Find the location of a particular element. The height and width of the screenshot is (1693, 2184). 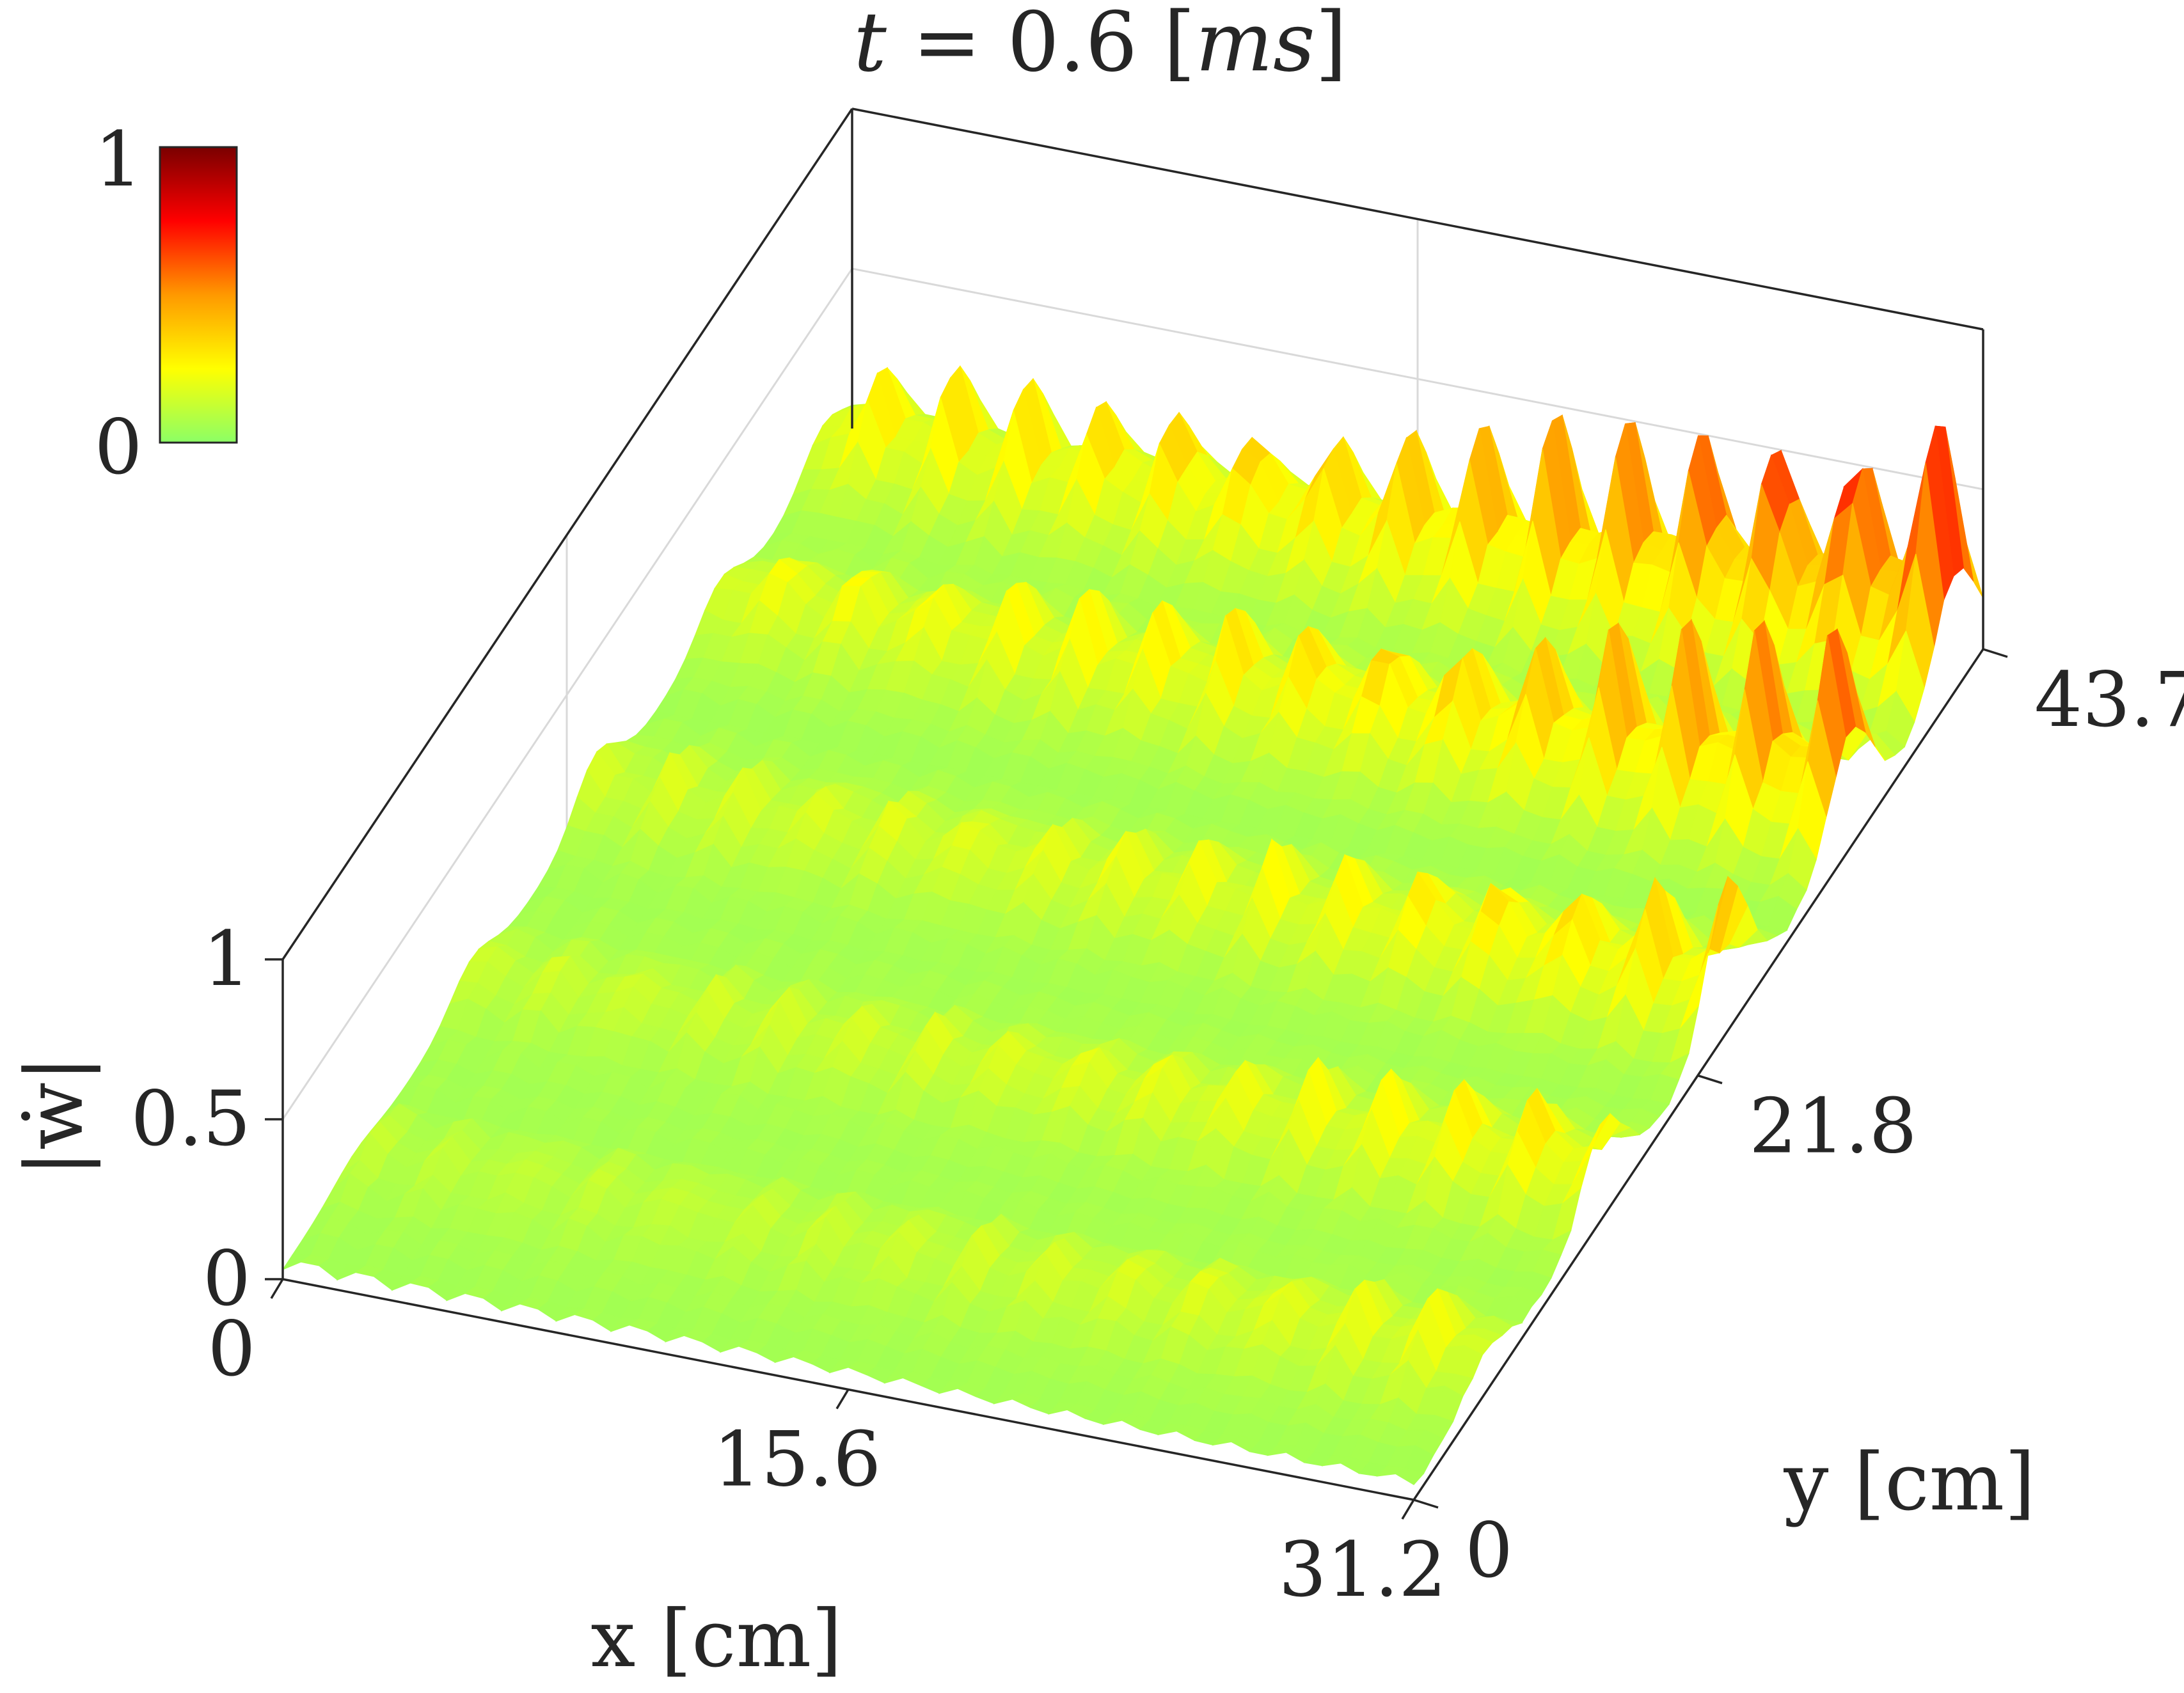

y-tick-label: 0 is located at coordinates (1489, 1550).